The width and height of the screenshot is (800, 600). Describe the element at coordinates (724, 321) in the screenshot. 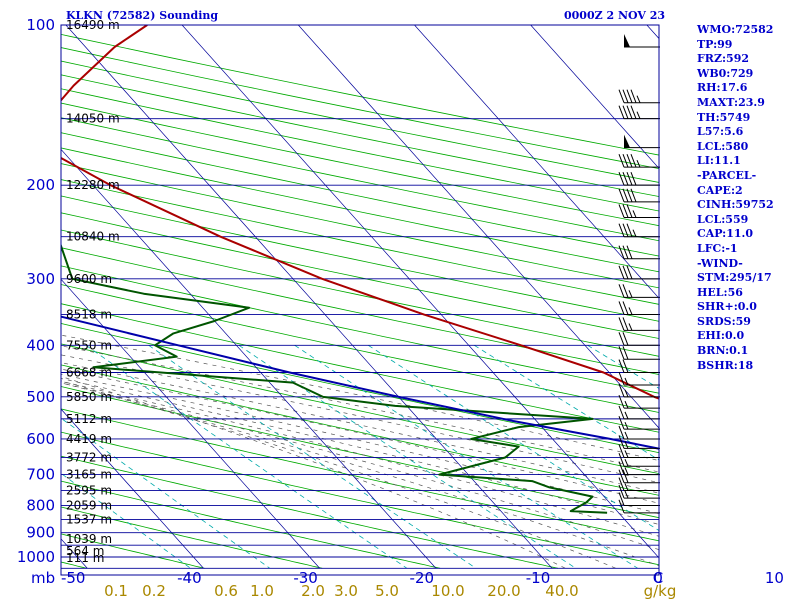

I see `index-item: SRDS:59` at that location.